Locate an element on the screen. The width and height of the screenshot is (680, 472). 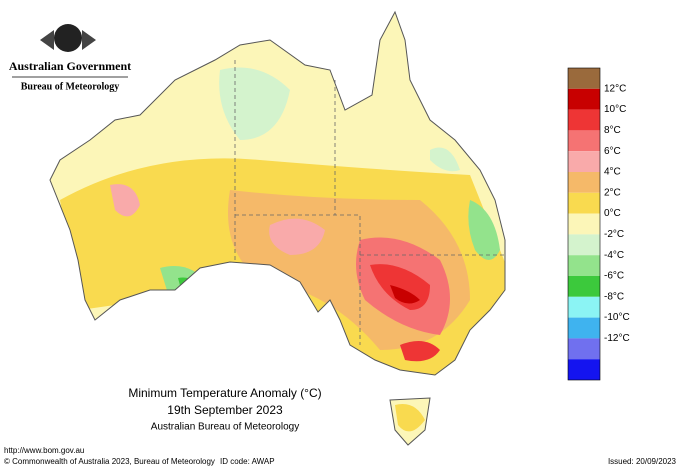
legend-label: -8°C is located at coordinates (614, 296).